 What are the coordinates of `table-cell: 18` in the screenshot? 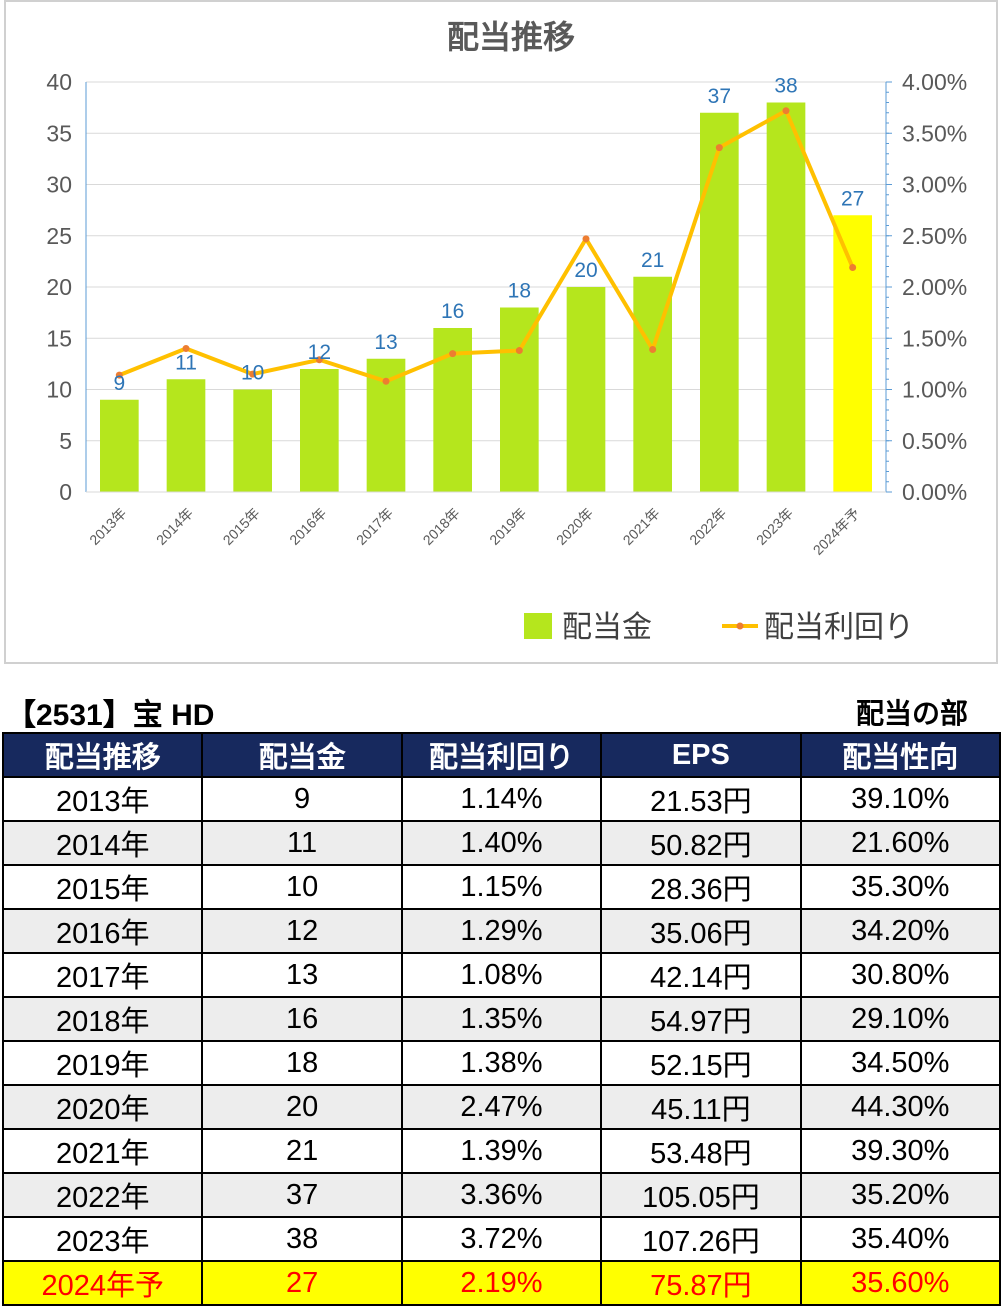 It's located at (302, 1063).